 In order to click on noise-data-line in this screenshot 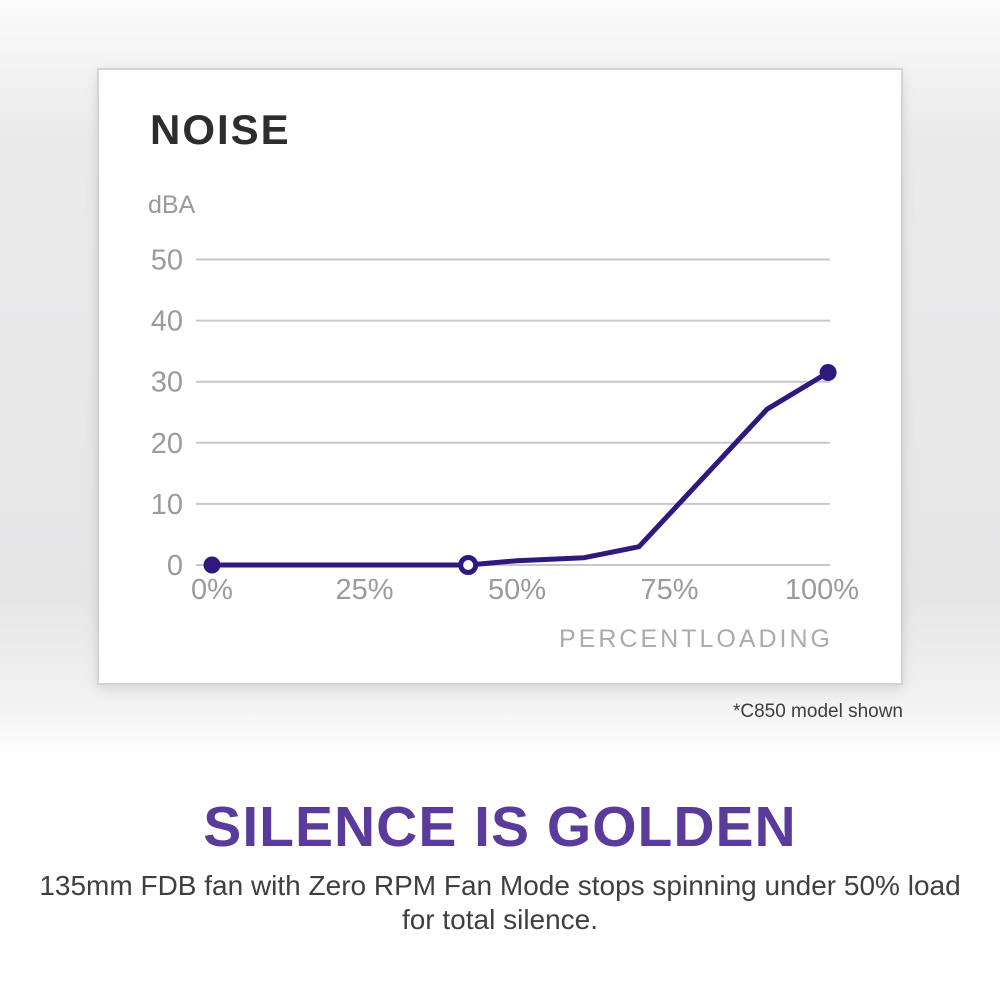, I will do `click(520, 469)`.